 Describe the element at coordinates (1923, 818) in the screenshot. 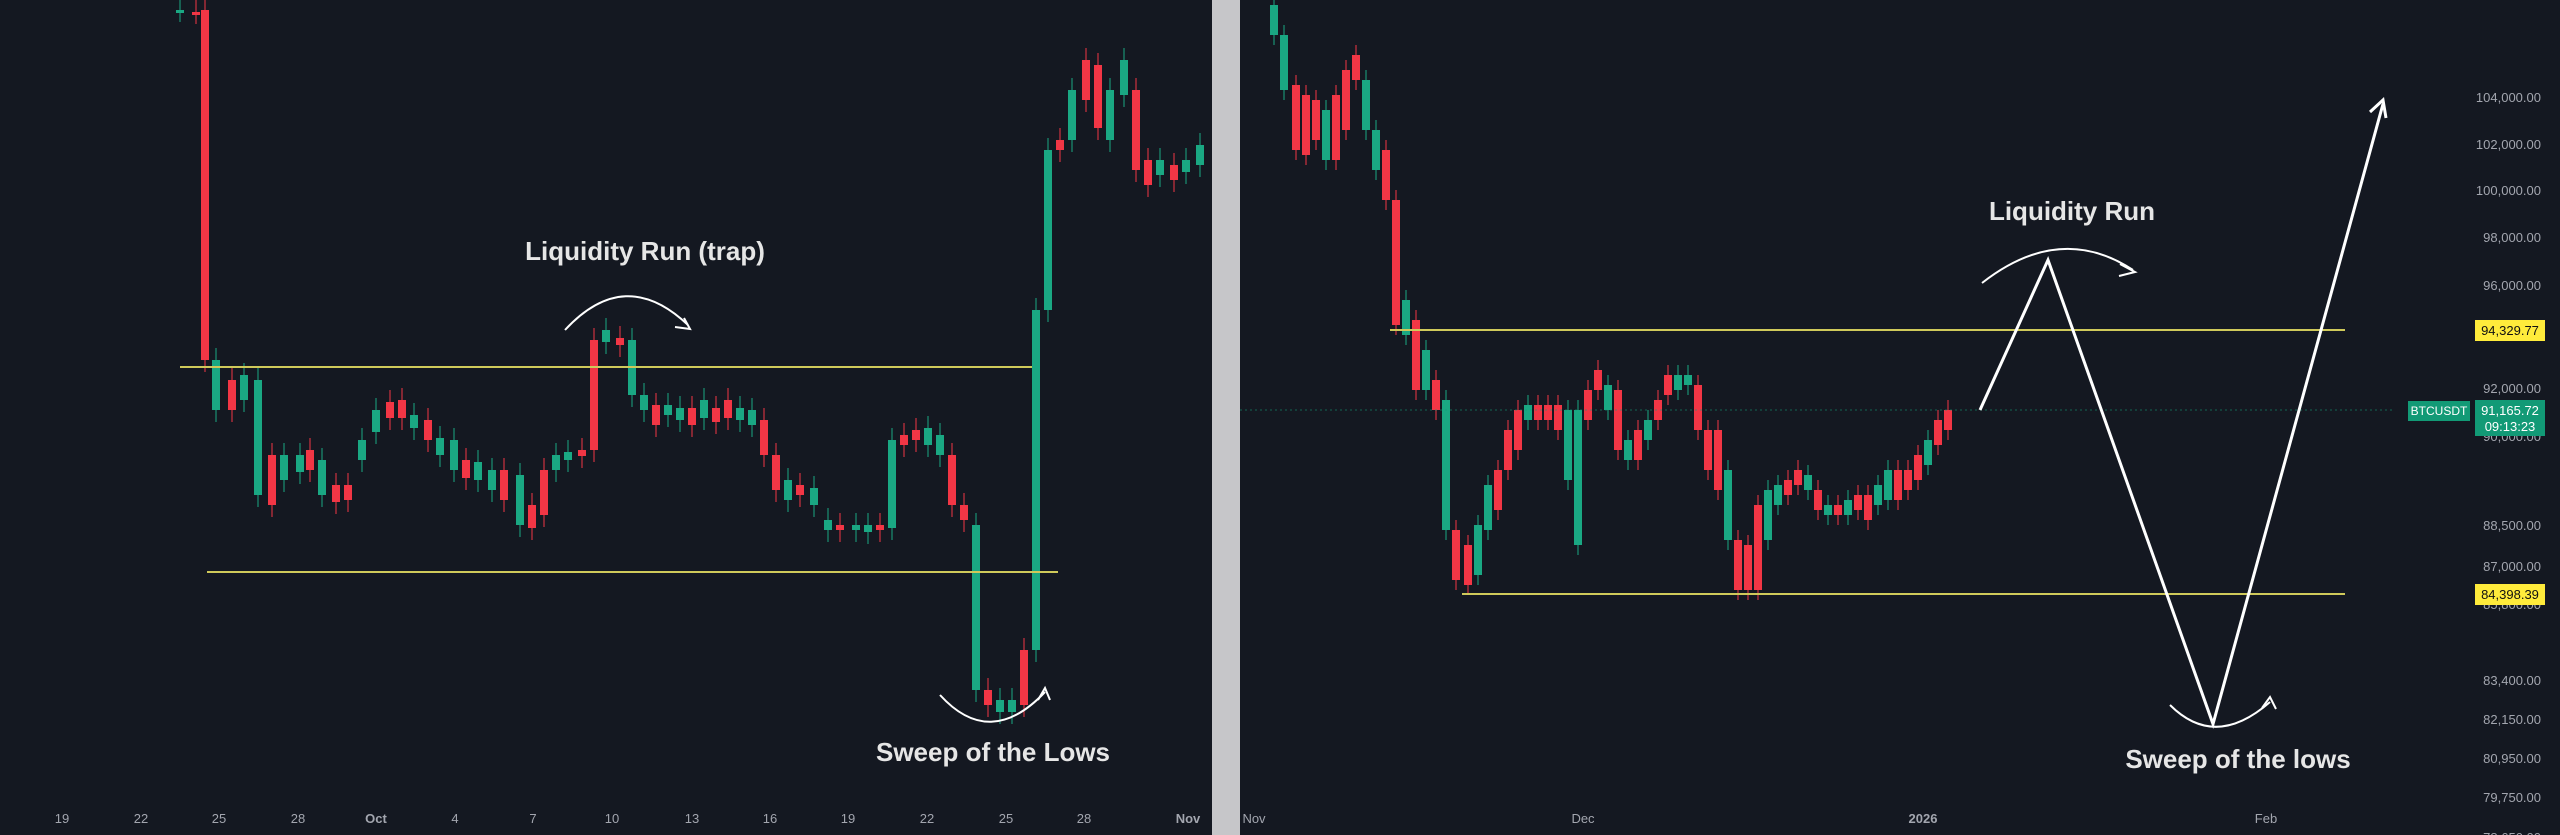

I see `x-tick-label: 2026` at that location.